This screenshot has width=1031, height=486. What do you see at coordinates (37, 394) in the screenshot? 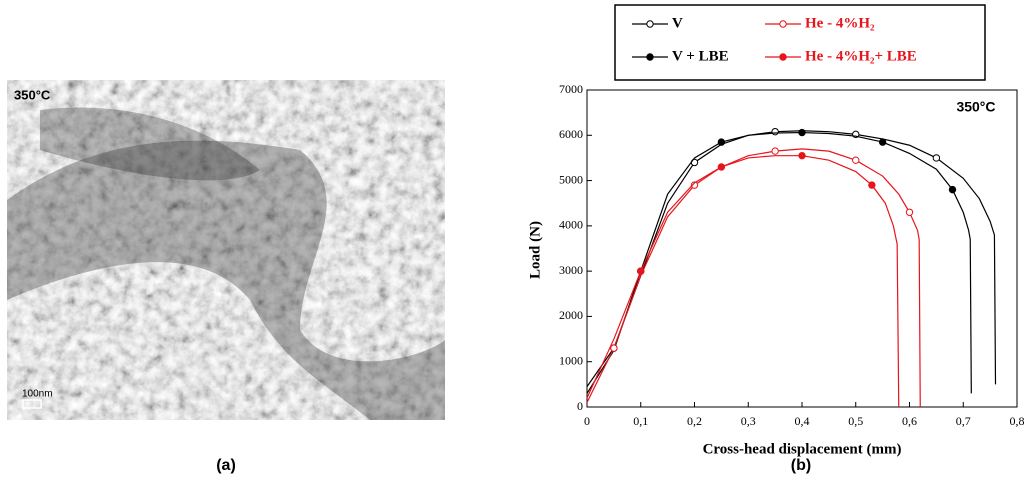
I see `scale-label: 100nm` at bounding box center [37, 394].